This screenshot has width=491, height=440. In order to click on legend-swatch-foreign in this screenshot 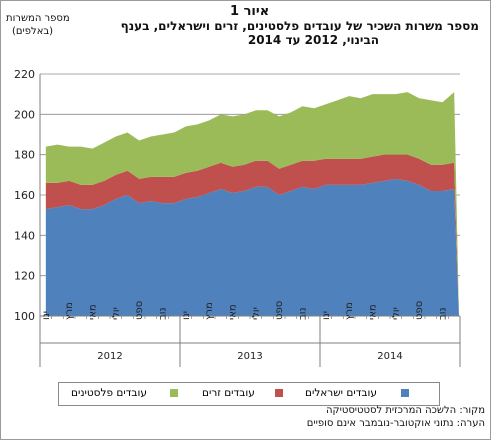, I will do `click(279, 393)`.